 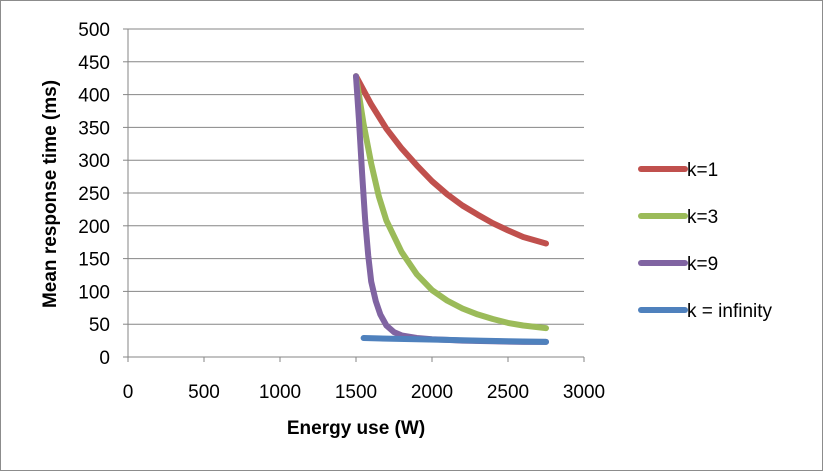 What do you see at coordinates (94, 96) in the screenshot?
I see `y-tick-label: 400` at bounding box center [94, 96].